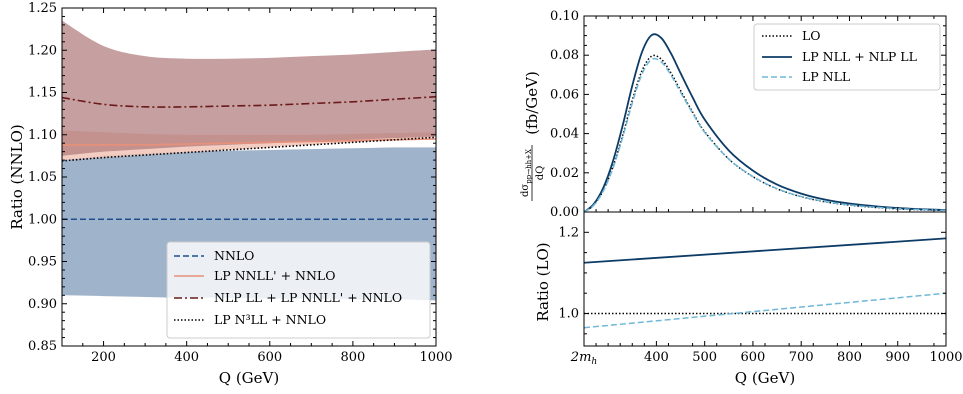  Describe the element at coordinates (526, 173) in the screenshot. I see `svg-text: dσpp→hh+X` at that location.